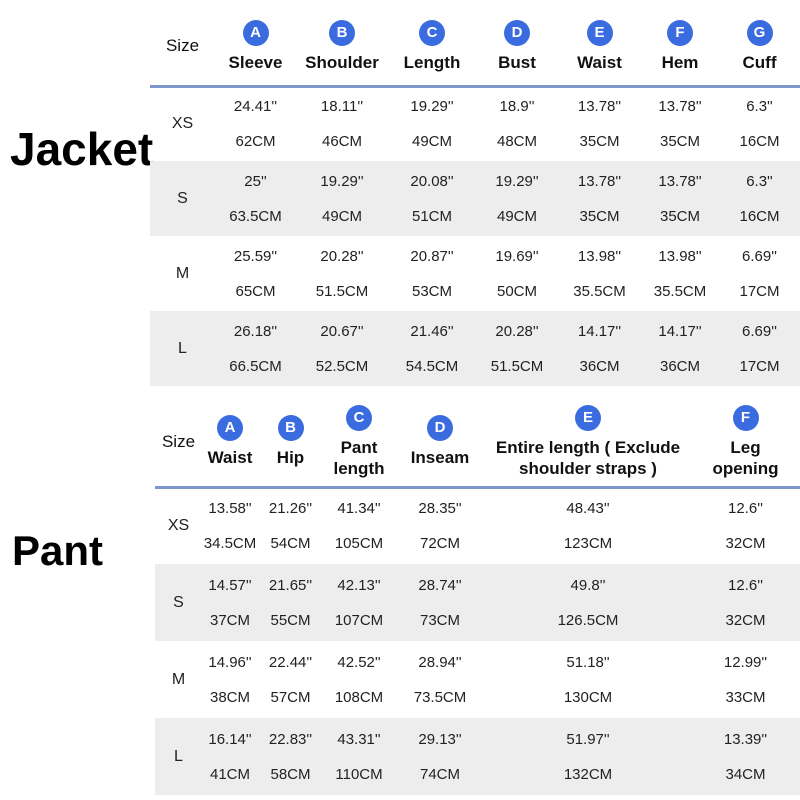  Describe the element at coordinates (178, 679) in the screenshot. I see `size-label: M` at that location.